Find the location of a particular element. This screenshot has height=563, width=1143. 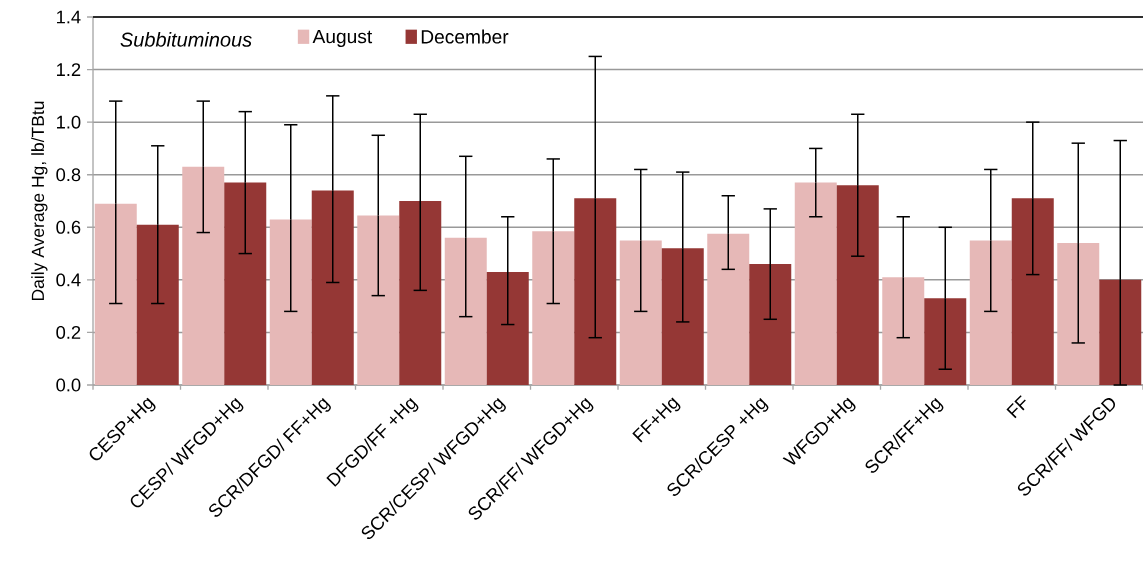

y-tick-label: 0.8 is located at coordinates (68, 175).